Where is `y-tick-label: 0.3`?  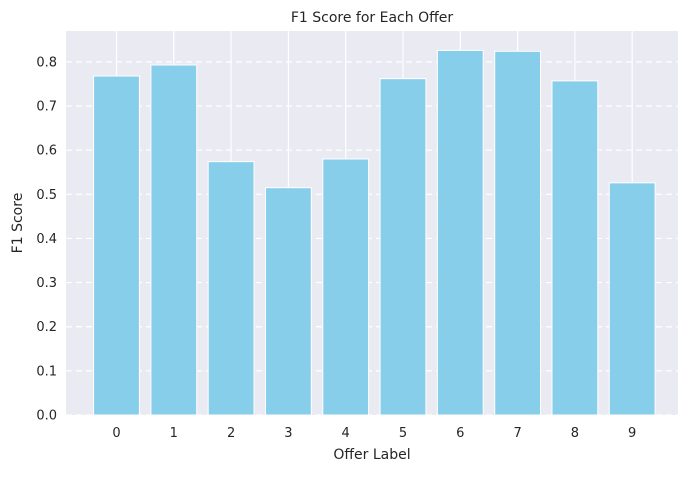 y-tick-label: 0.3 is located at coordinates (46, 283).